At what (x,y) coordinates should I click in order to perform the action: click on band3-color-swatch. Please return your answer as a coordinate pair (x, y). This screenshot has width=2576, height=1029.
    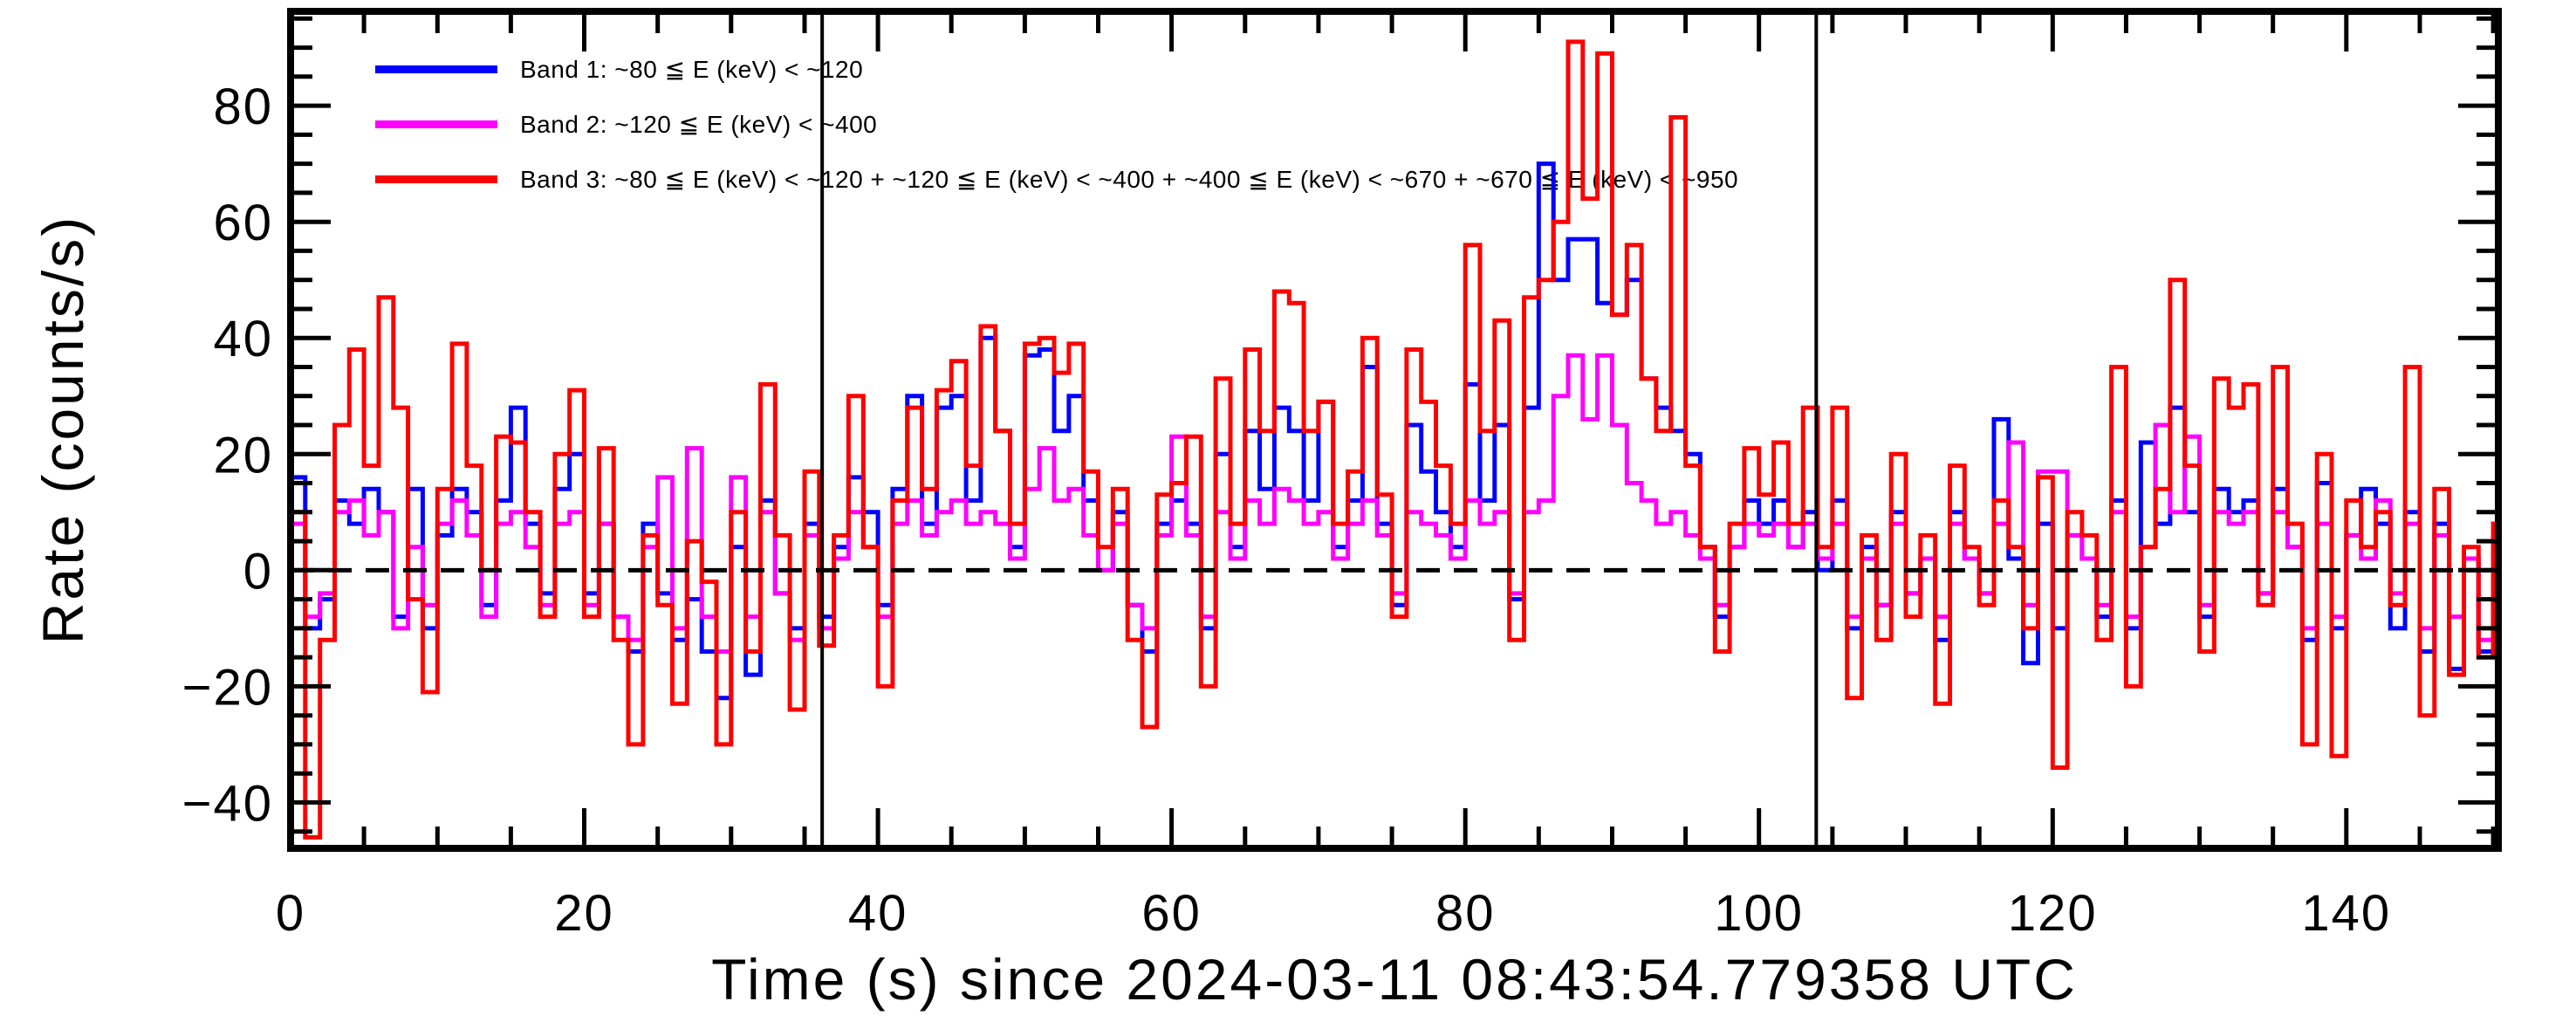
    Looking at the image, I should click on (436, 179).